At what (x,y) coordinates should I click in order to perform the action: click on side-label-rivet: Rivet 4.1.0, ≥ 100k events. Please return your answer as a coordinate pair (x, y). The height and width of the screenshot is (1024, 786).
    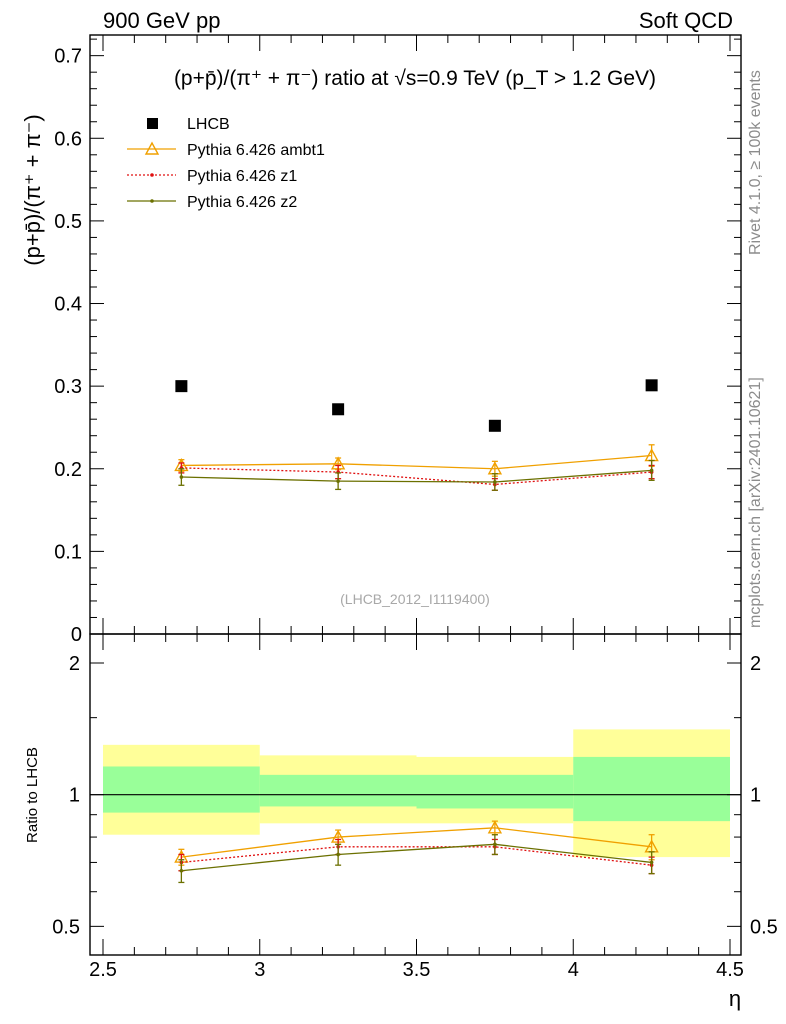
    Looking at the image, I should click on (755, 162).